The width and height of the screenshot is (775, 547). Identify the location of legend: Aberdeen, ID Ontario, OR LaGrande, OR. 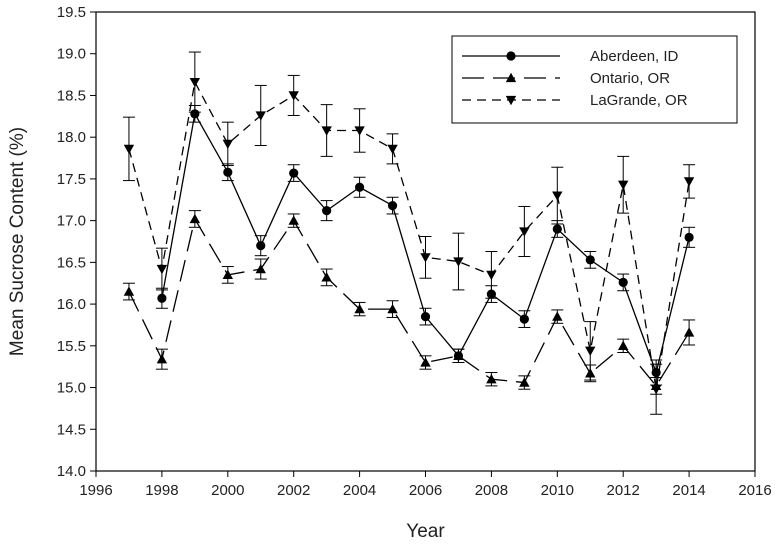
(594, 79).